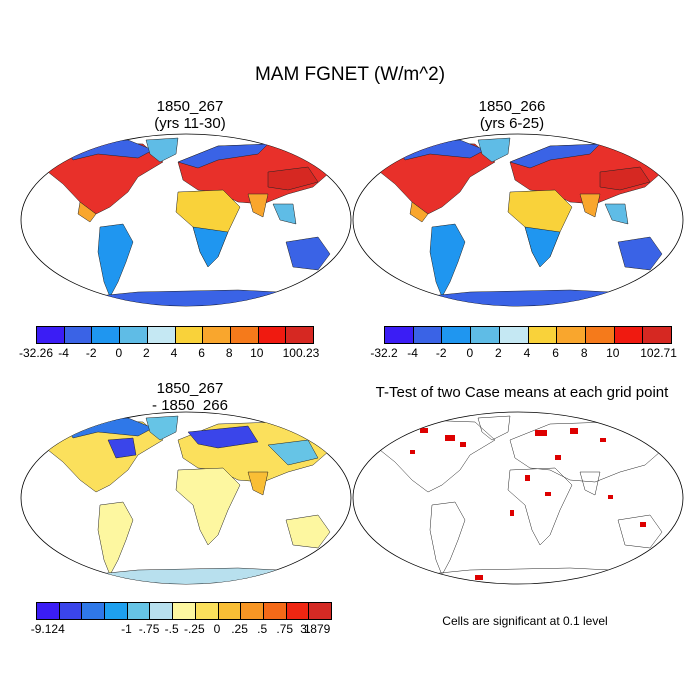 This screenshot has width=700, height=700. Describe the element at coordinates (525, 621) in the screenshot. I see `ttest-significance-note: Cells are significant at 0.1 level` at that location.